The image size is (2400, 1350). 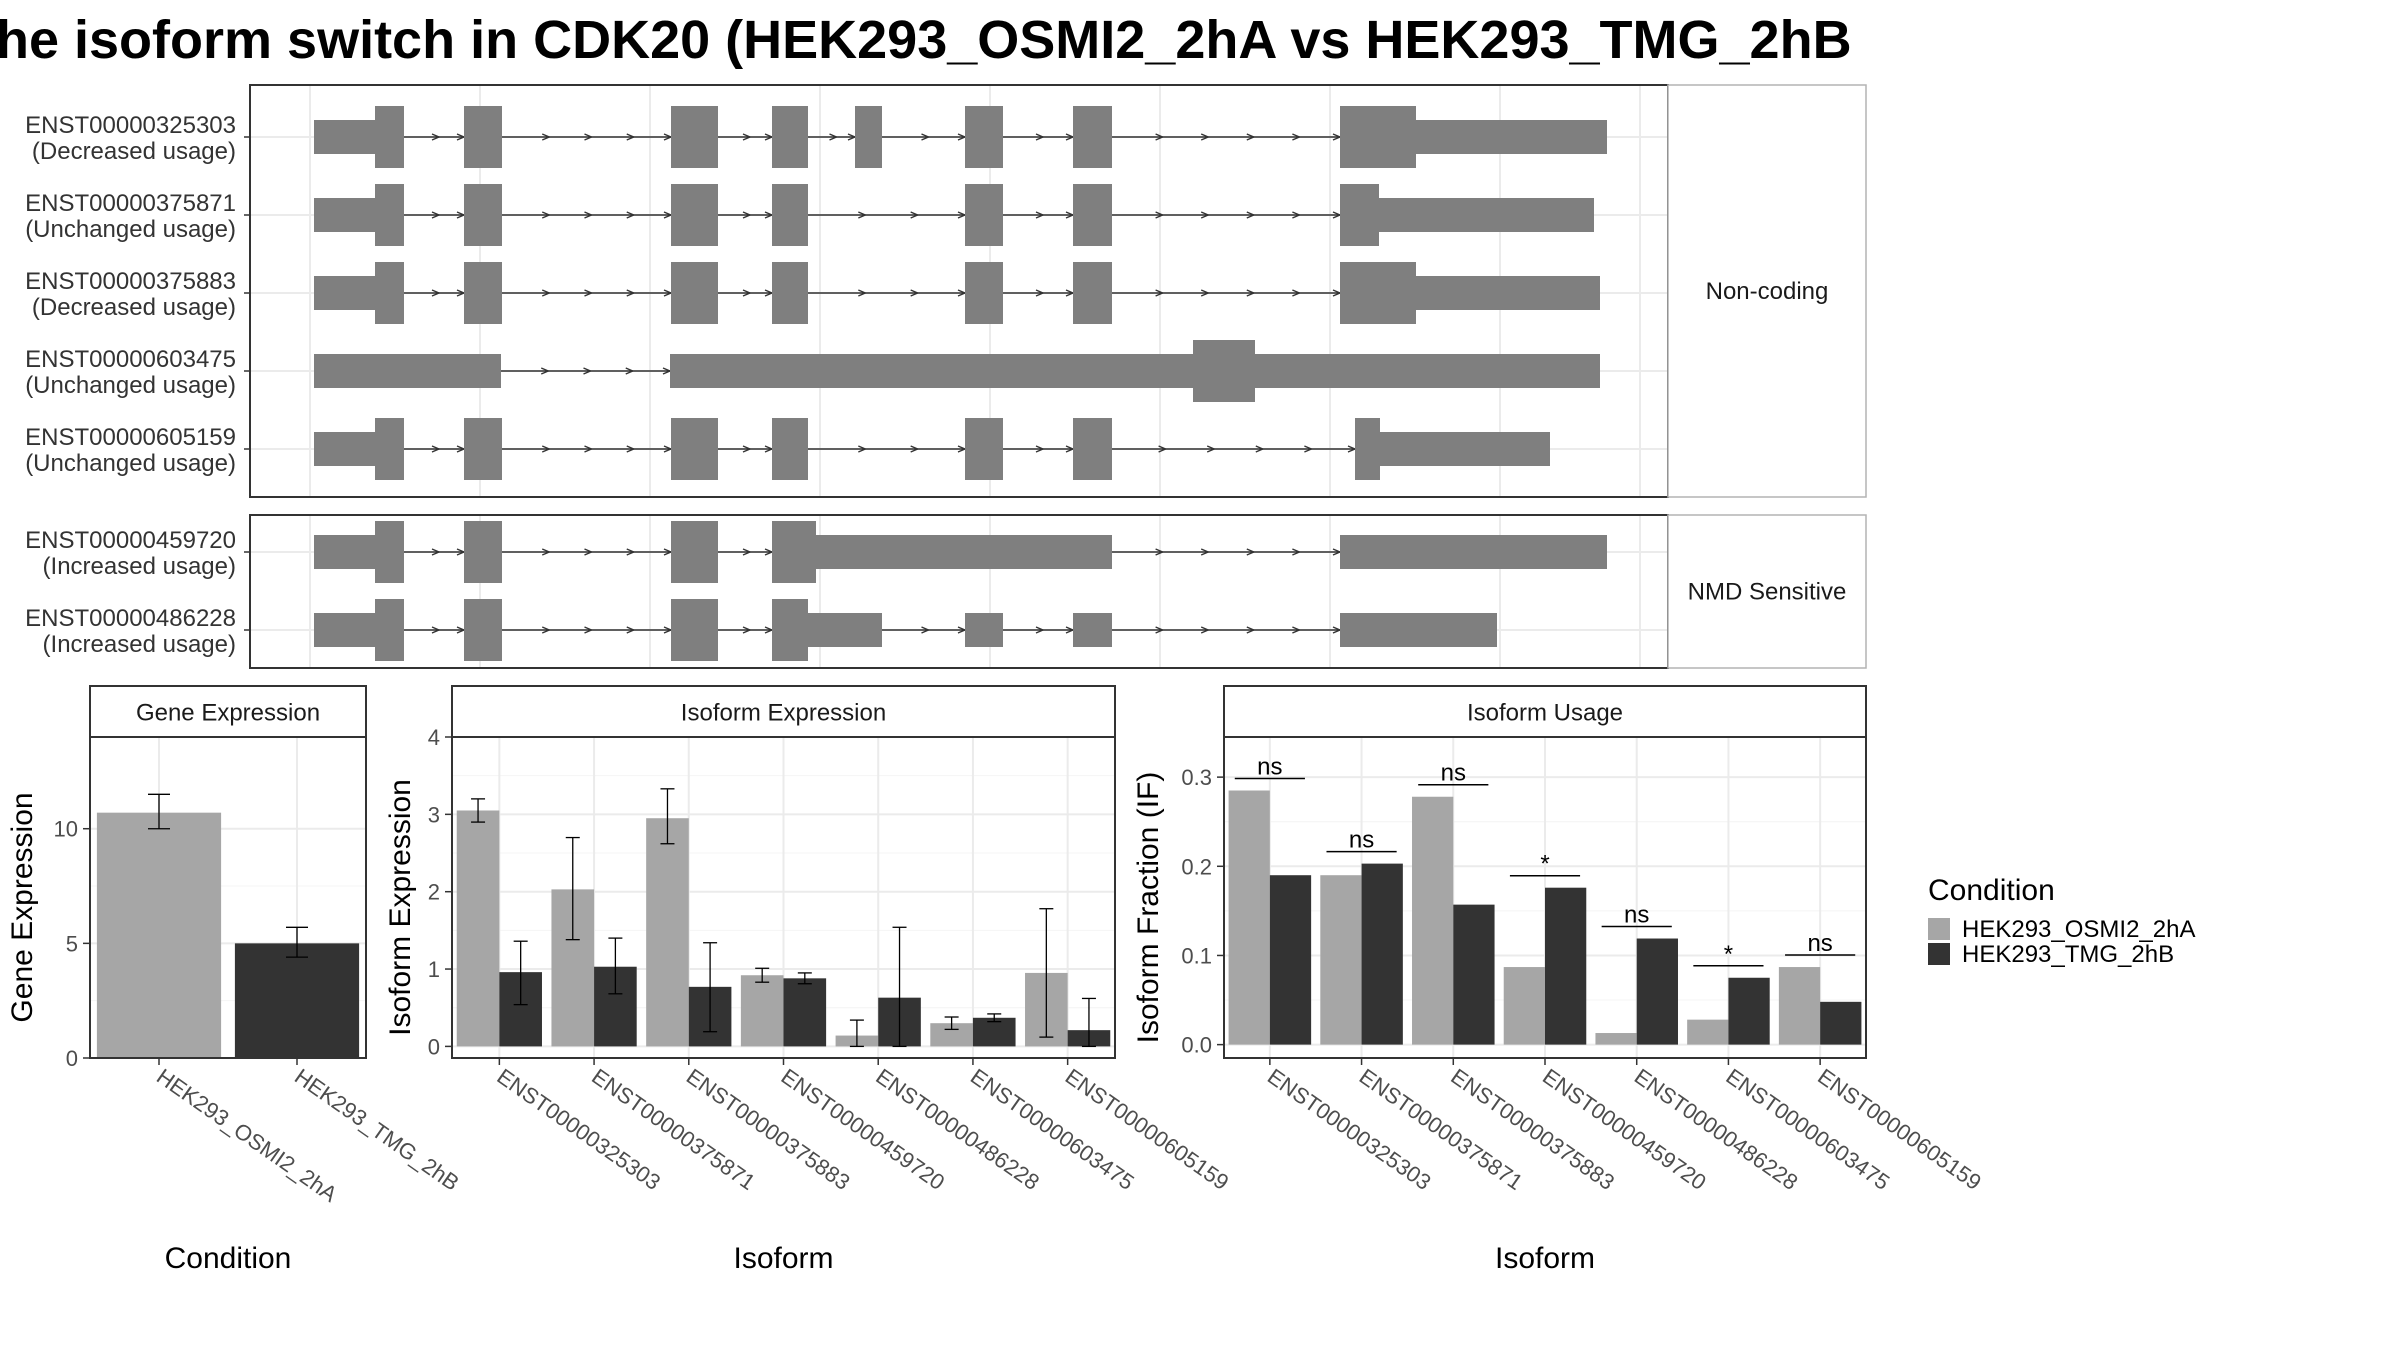 What do you see at coordinates (863, 1129) in the screenshot?
I see `x-tick-label: ENST00000459720` at bounding box center [863, 1129].